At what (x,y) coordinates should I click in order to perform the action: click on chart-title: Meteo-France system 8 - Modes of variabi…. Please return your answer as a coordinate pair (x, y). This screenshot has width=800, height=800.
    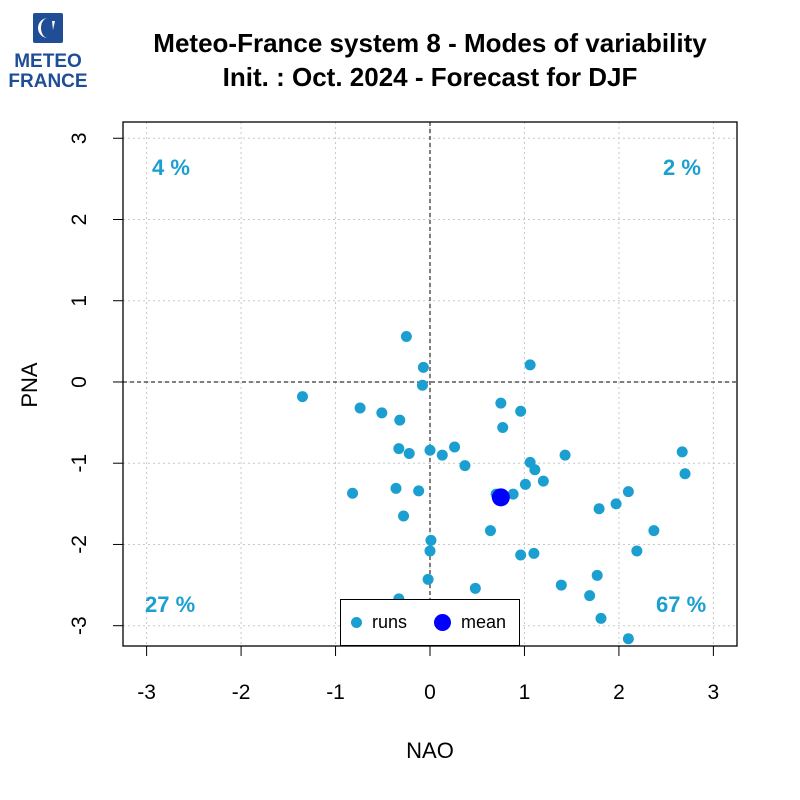
    Looking at the image, I should click on (430, 43).